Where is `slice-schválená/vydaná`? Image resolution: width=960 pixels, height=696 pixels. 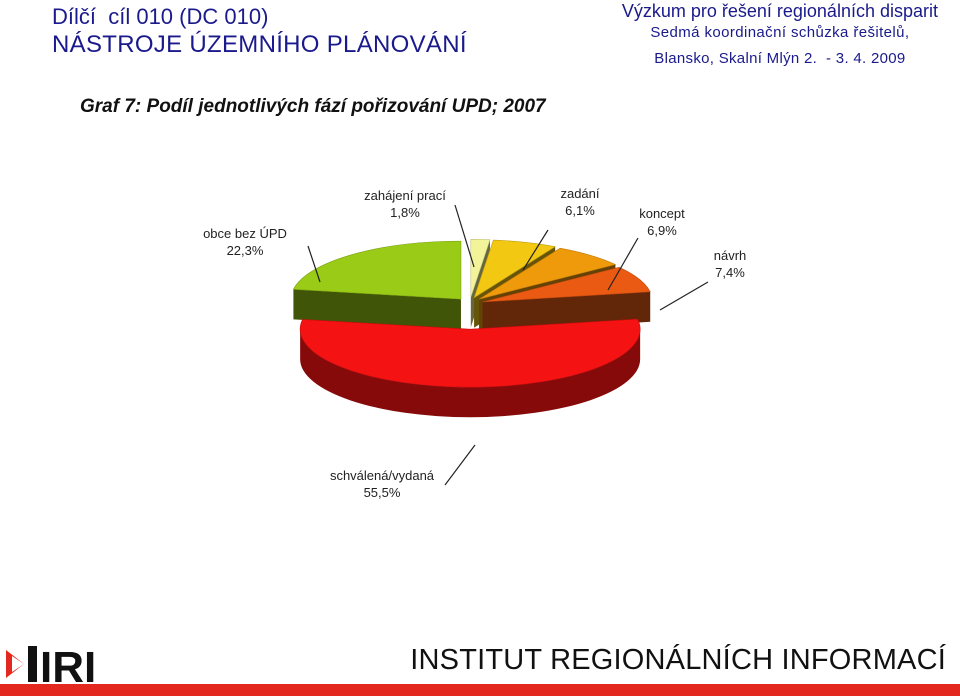 slice-schválená/vydaná is located at coordinates (470, 353).